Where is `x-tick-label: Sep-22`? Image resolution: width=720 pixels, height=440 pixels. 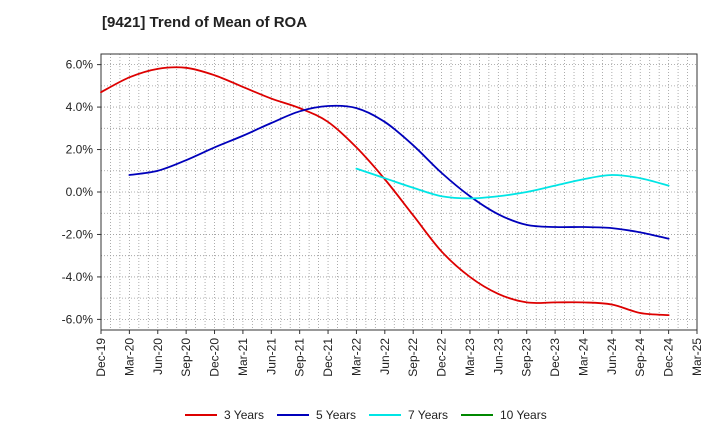
x-tick-label: Sep-22 is located at coordinates (413, 357).